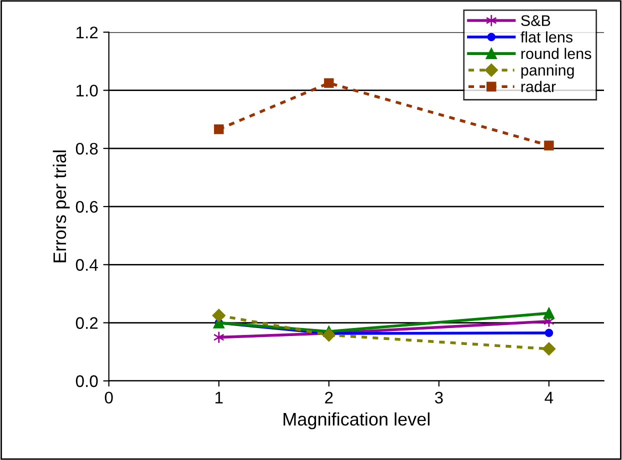 Image resolution: width=622 pixels, height=460 pixels. What do you see at coordinates (87, 265) in the screenshot?
I see `y-tick-label: 0.4` at bounding box center [87, 265].